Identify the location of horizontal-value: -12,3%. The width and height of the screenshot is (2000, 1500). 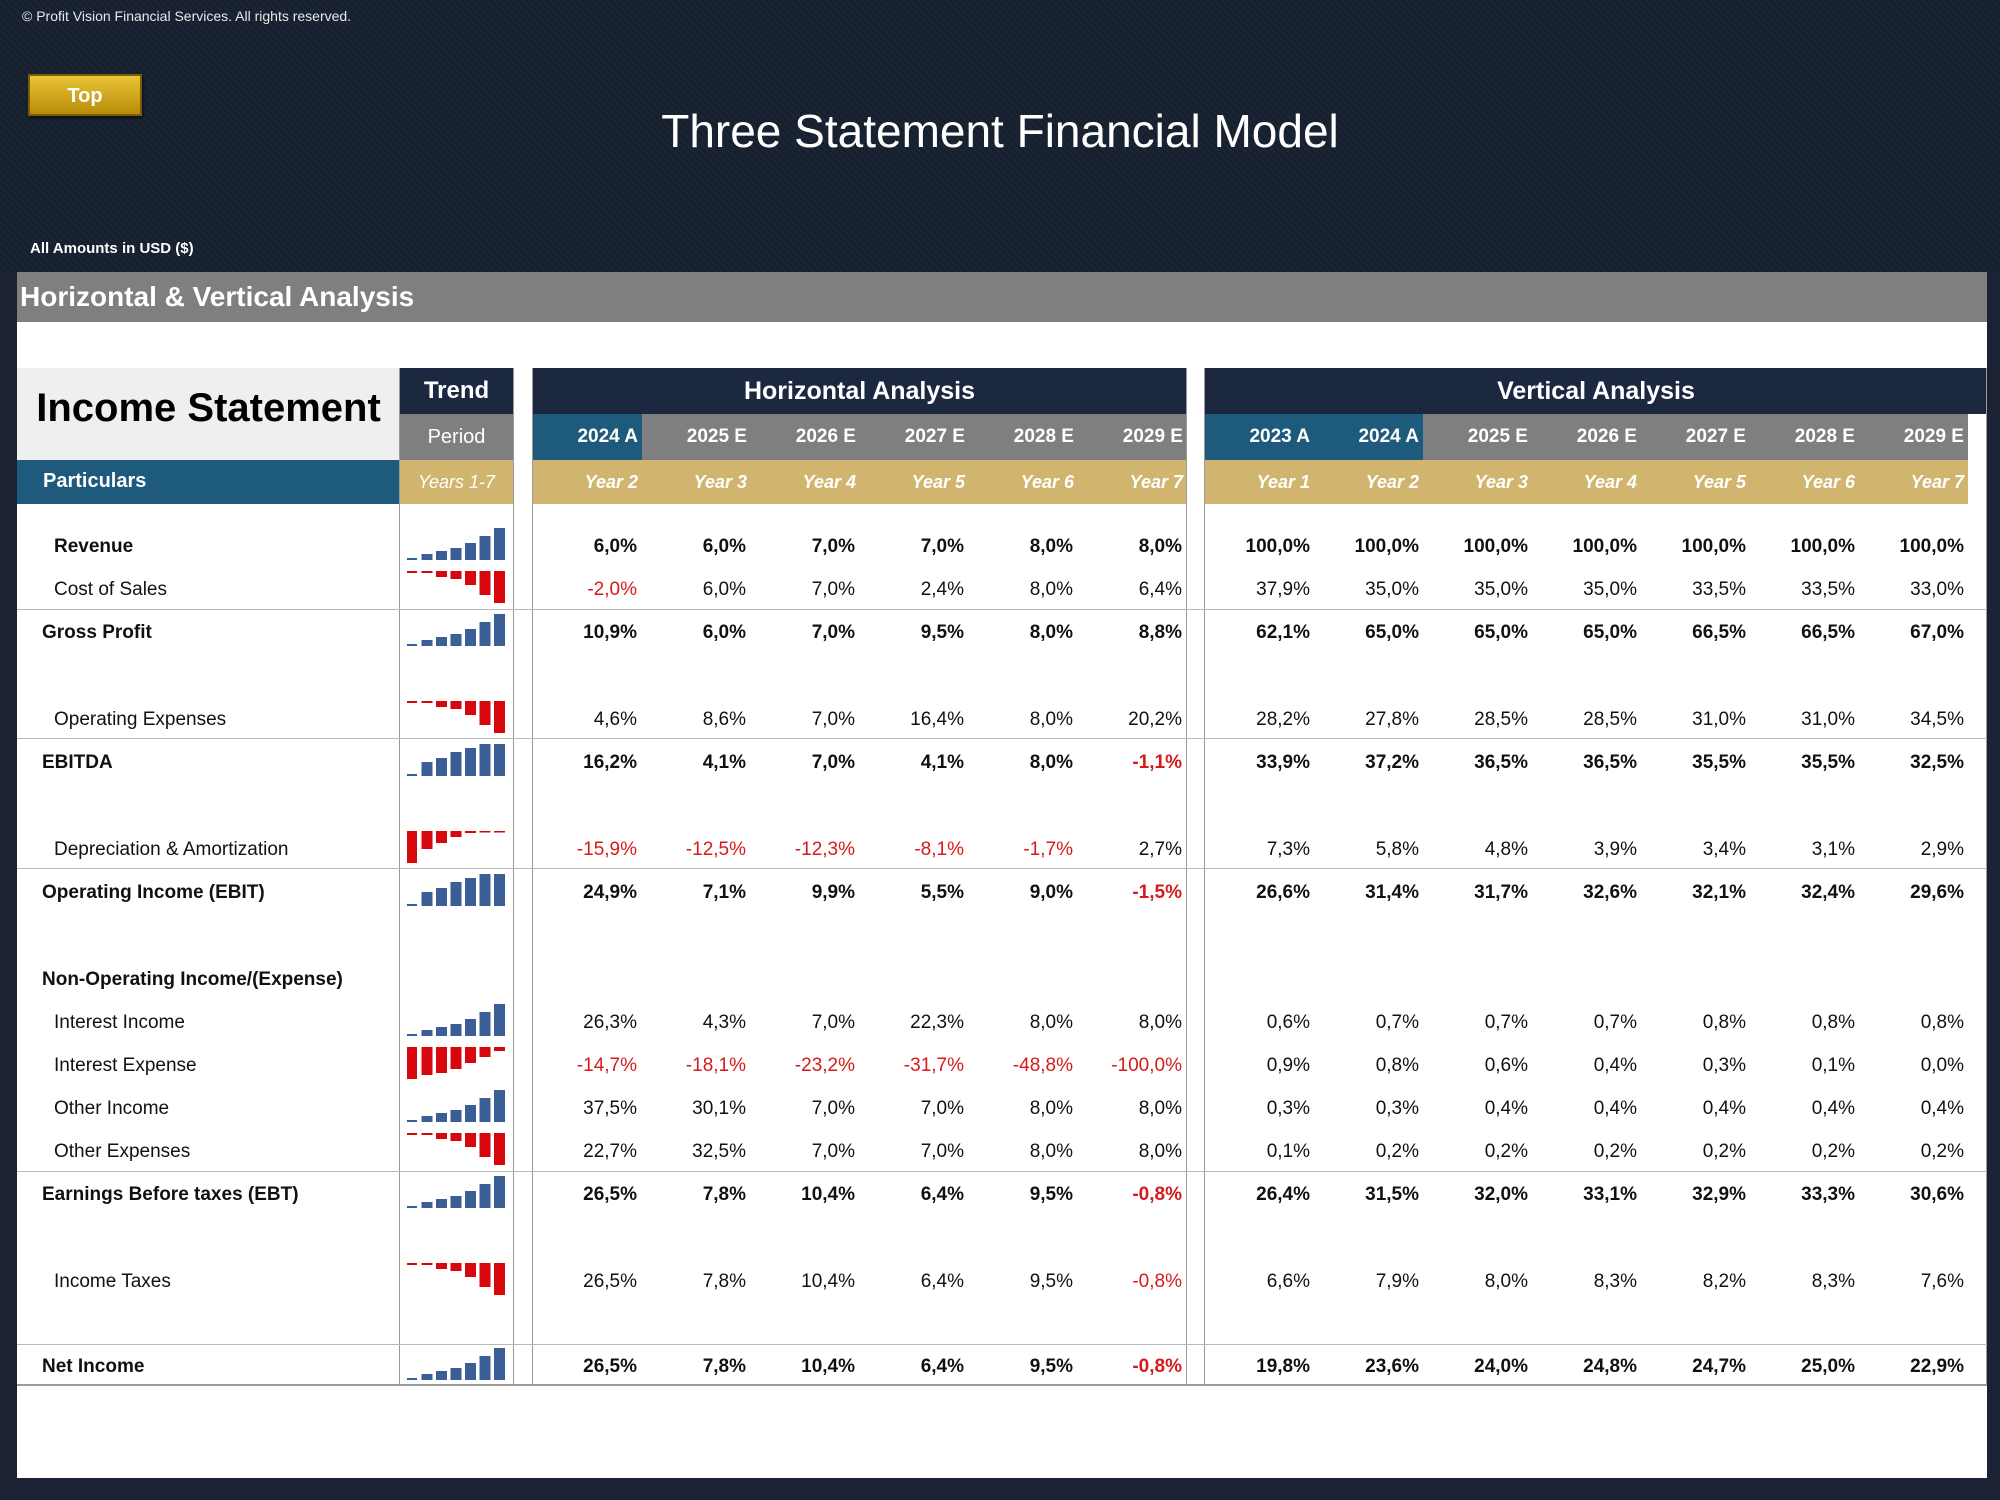
(805, 850).